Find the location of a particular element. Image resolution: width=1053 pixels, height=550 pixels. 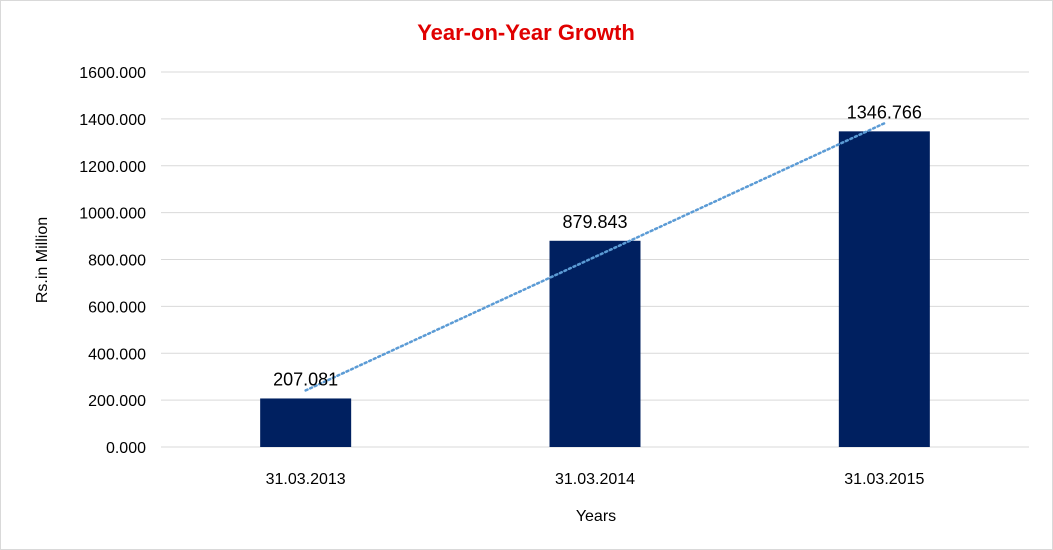

y-tick-label: 1600.000 is located at coordinates (112, 73).